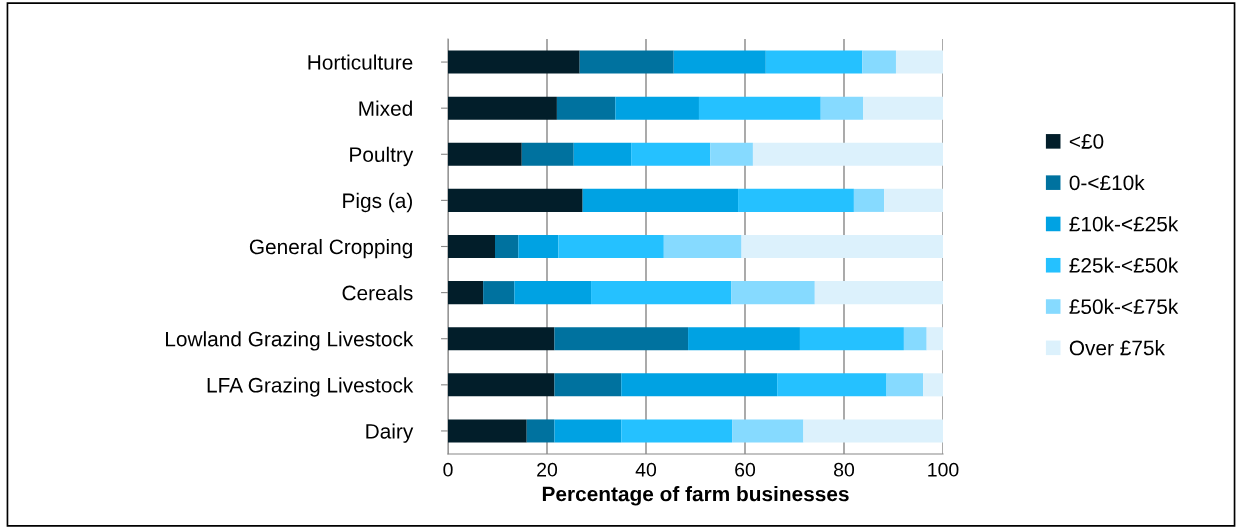  I want to click on legend-label: Over £75k, so click(1117, 348).